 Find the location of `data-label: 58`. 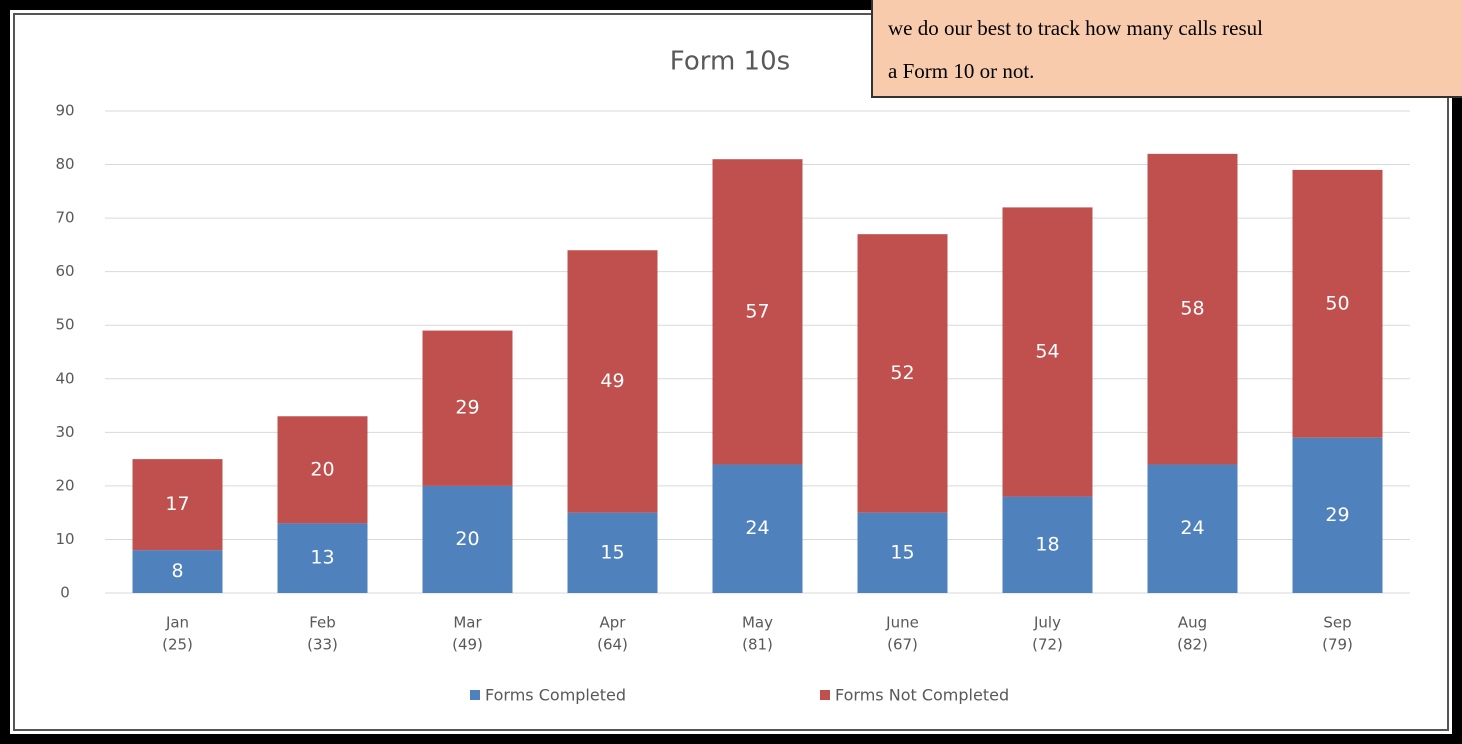

data-label: 58 is located at coordinates (1192, 309).